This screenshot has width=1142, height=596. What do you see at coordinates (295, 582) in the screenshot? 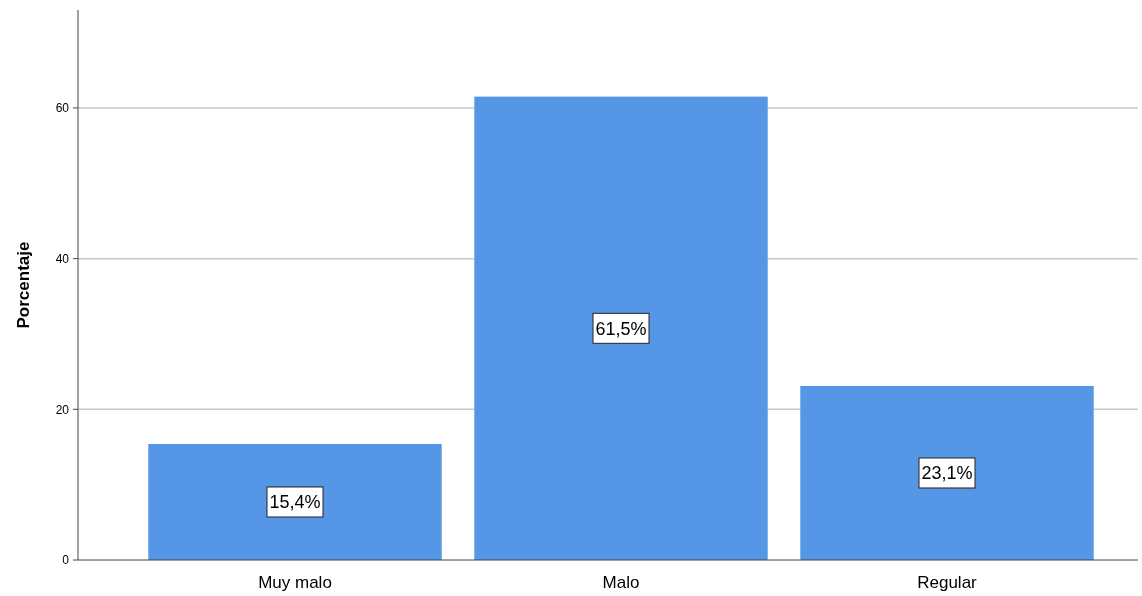
I see `x-tick-label: Muy malo` at bounding box center [295, 582].